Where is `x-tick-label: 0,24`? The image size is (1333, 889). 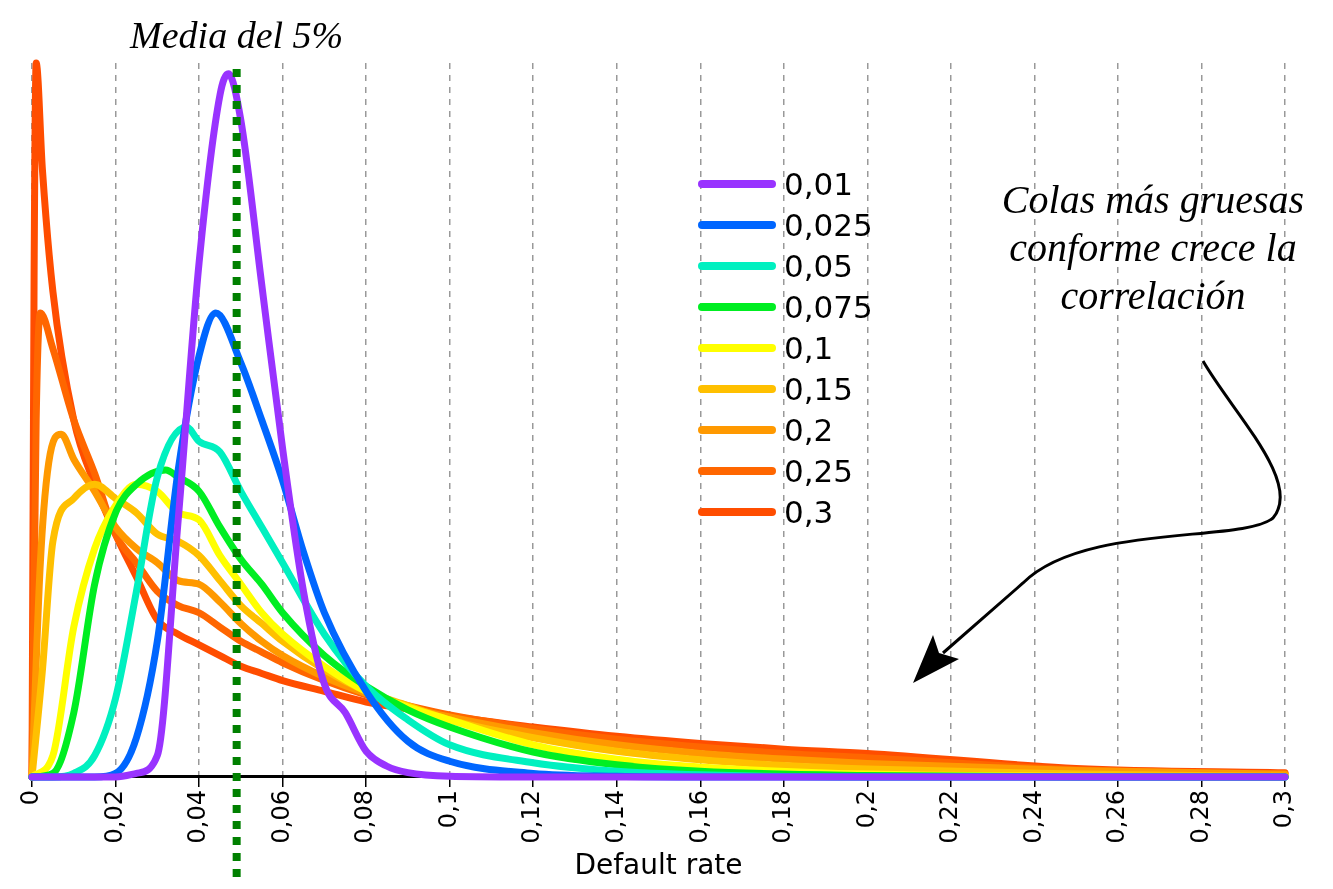 x-tick-label: 0,24 is located at coordinates (1032, 816).